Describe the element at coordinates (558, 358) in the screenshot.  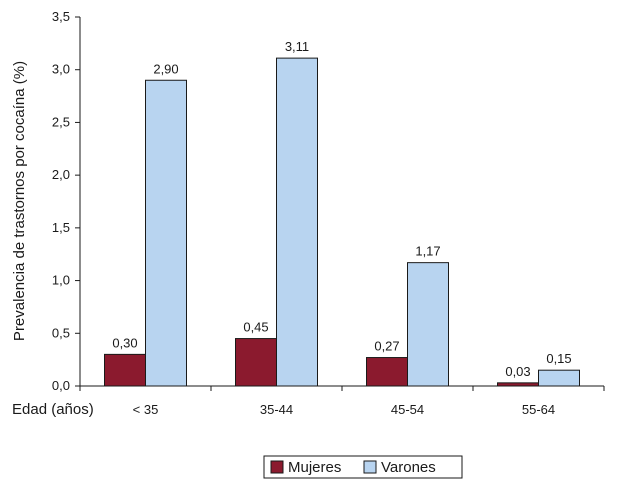
I see `data-label: 0,15` at that location.